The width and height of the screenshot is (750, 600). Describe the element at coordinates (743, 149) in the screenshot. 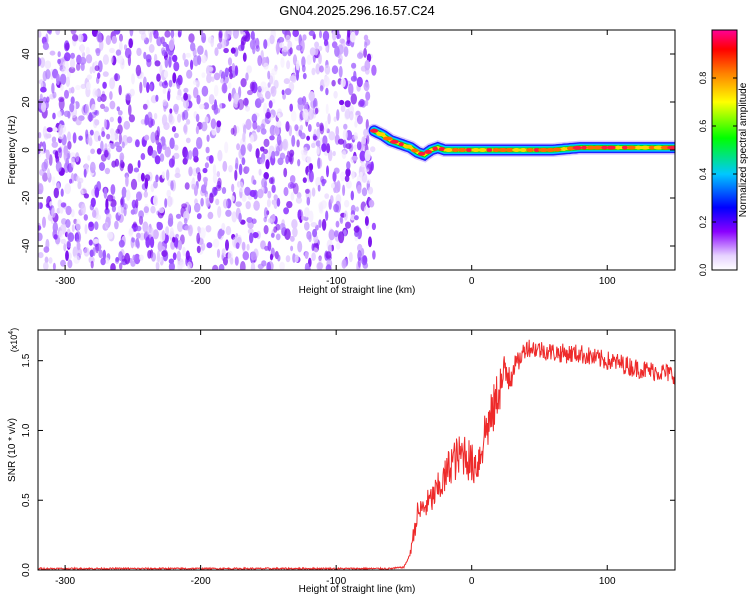

I see `colorbar-label: Normalized spectral amplitude` at that location.